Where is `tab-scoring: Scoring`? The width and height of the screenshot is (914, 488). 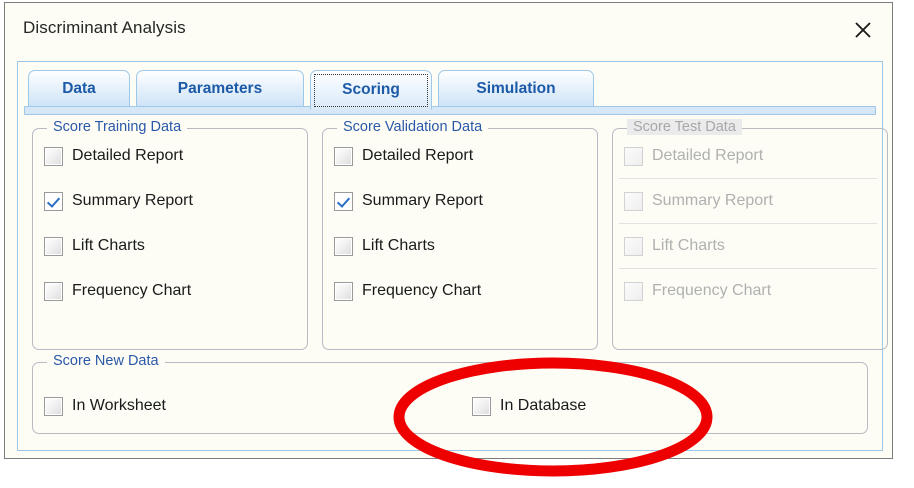
tab-scoring: Scoring is located at coordinates (371, 90).